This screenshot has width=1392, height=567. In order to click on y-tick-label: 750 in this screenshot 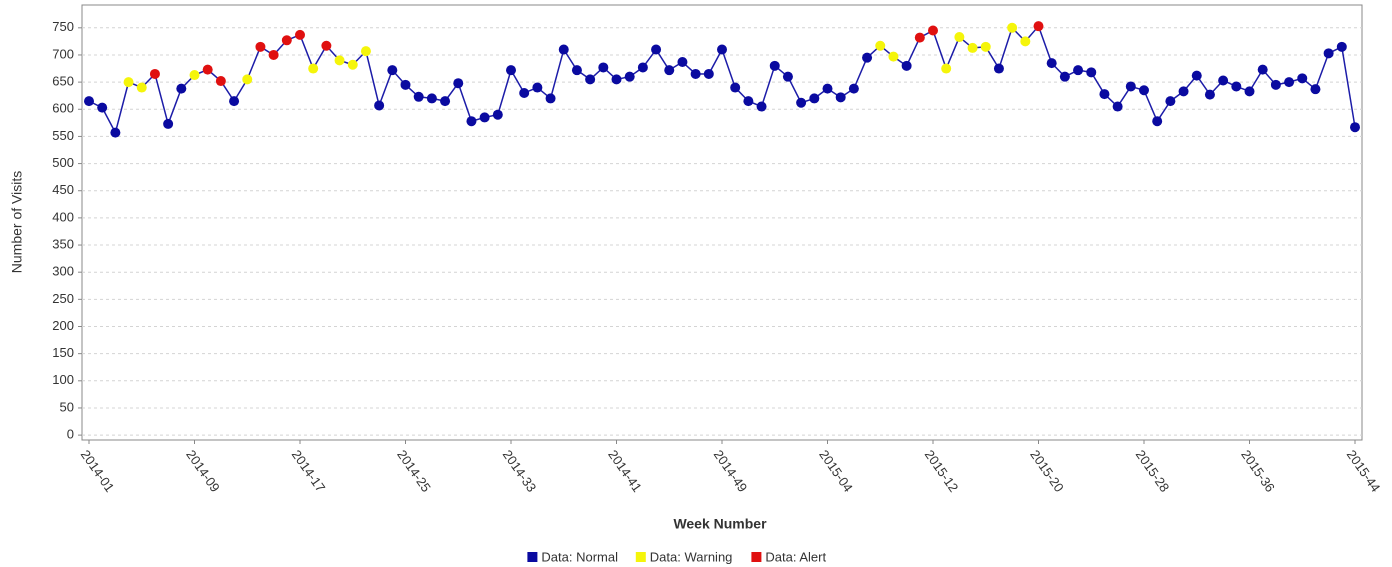, I will do `click(63, 26)`.